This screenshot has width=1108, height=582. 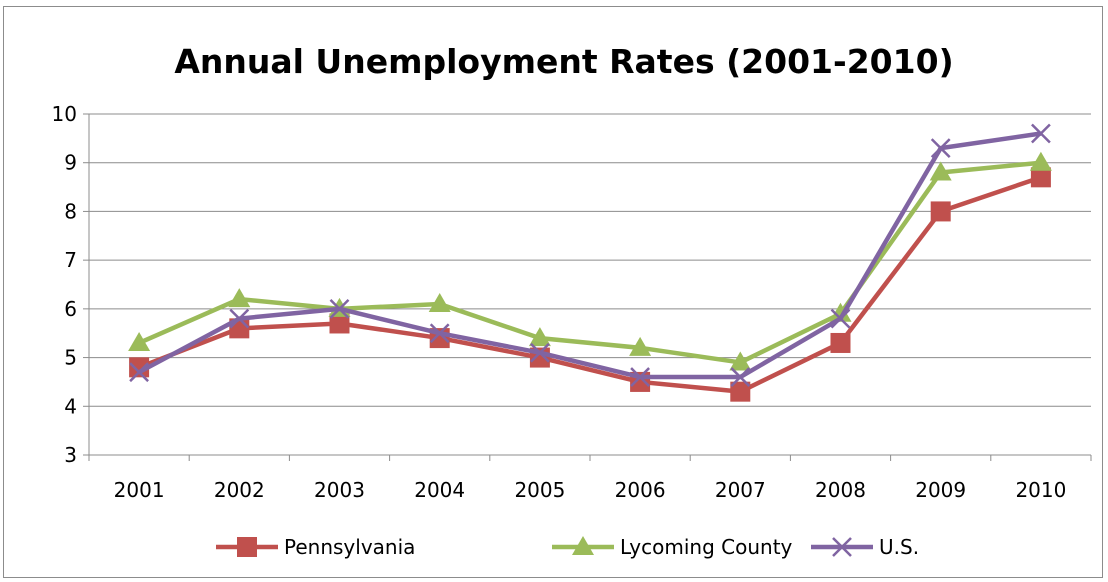 I want to click on x-tick-label: 2009, so click(x=940, y=490).